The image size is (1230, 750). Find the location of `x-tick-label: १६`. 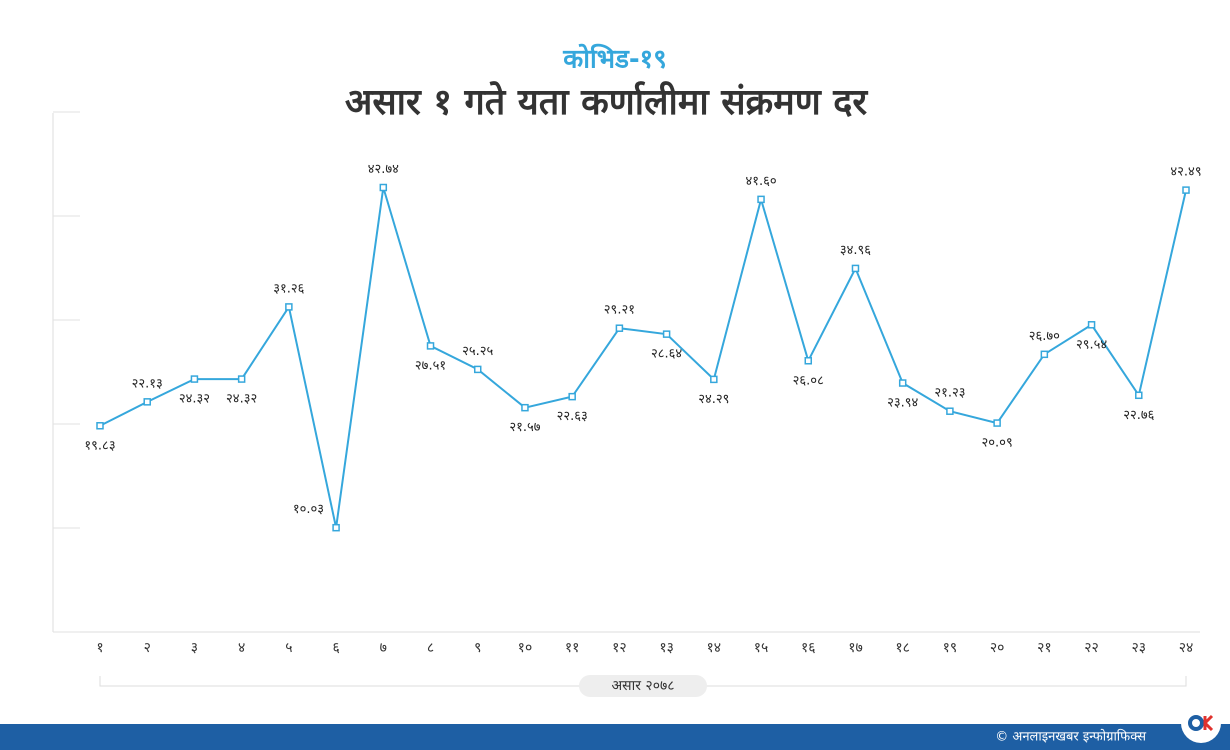

x-tick-label: १६ is located at coordinates (808, 648).